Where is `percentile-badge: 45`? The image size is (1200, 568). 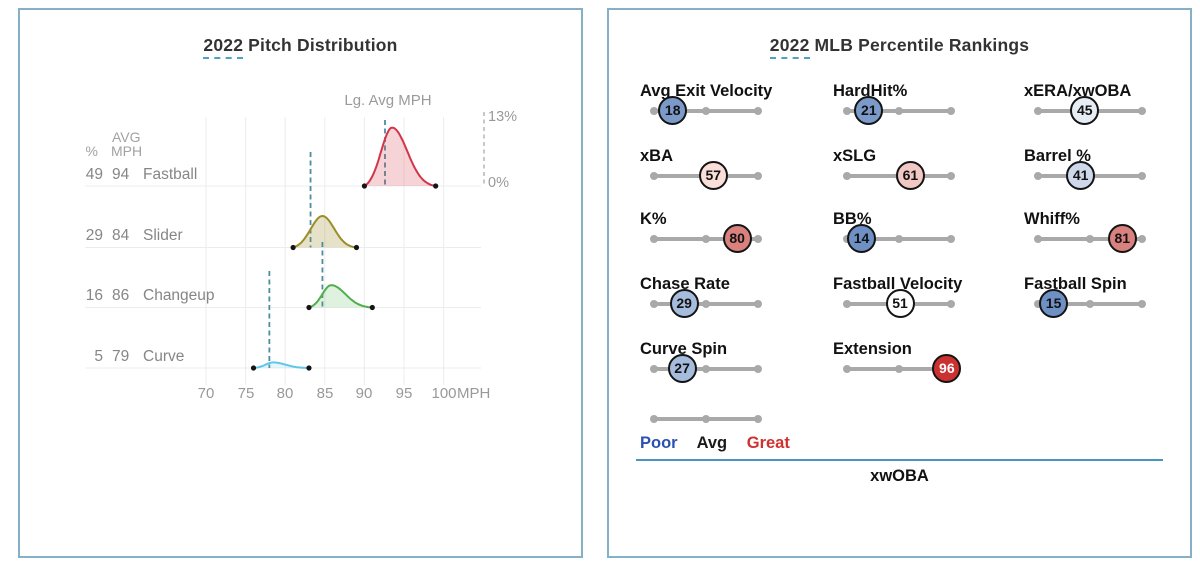 percentile-badge: 45 is located at coordinates (1085, 110).